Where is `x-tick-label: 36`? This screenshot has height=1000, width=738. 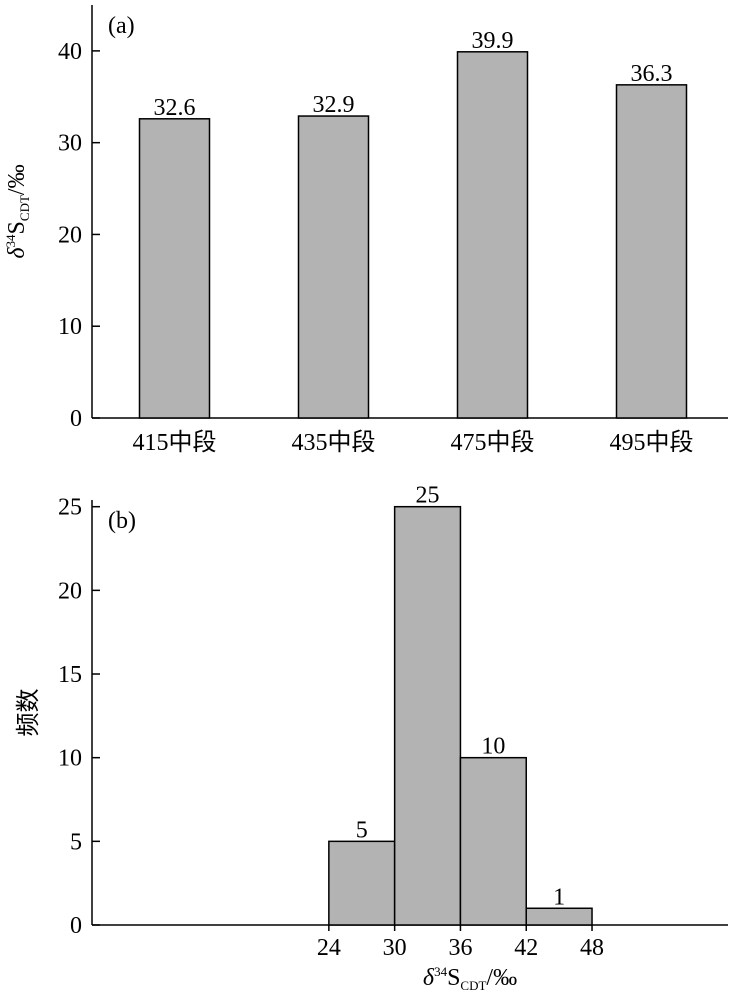 x-tick-label: 36 is located at coordinates (460, 948).